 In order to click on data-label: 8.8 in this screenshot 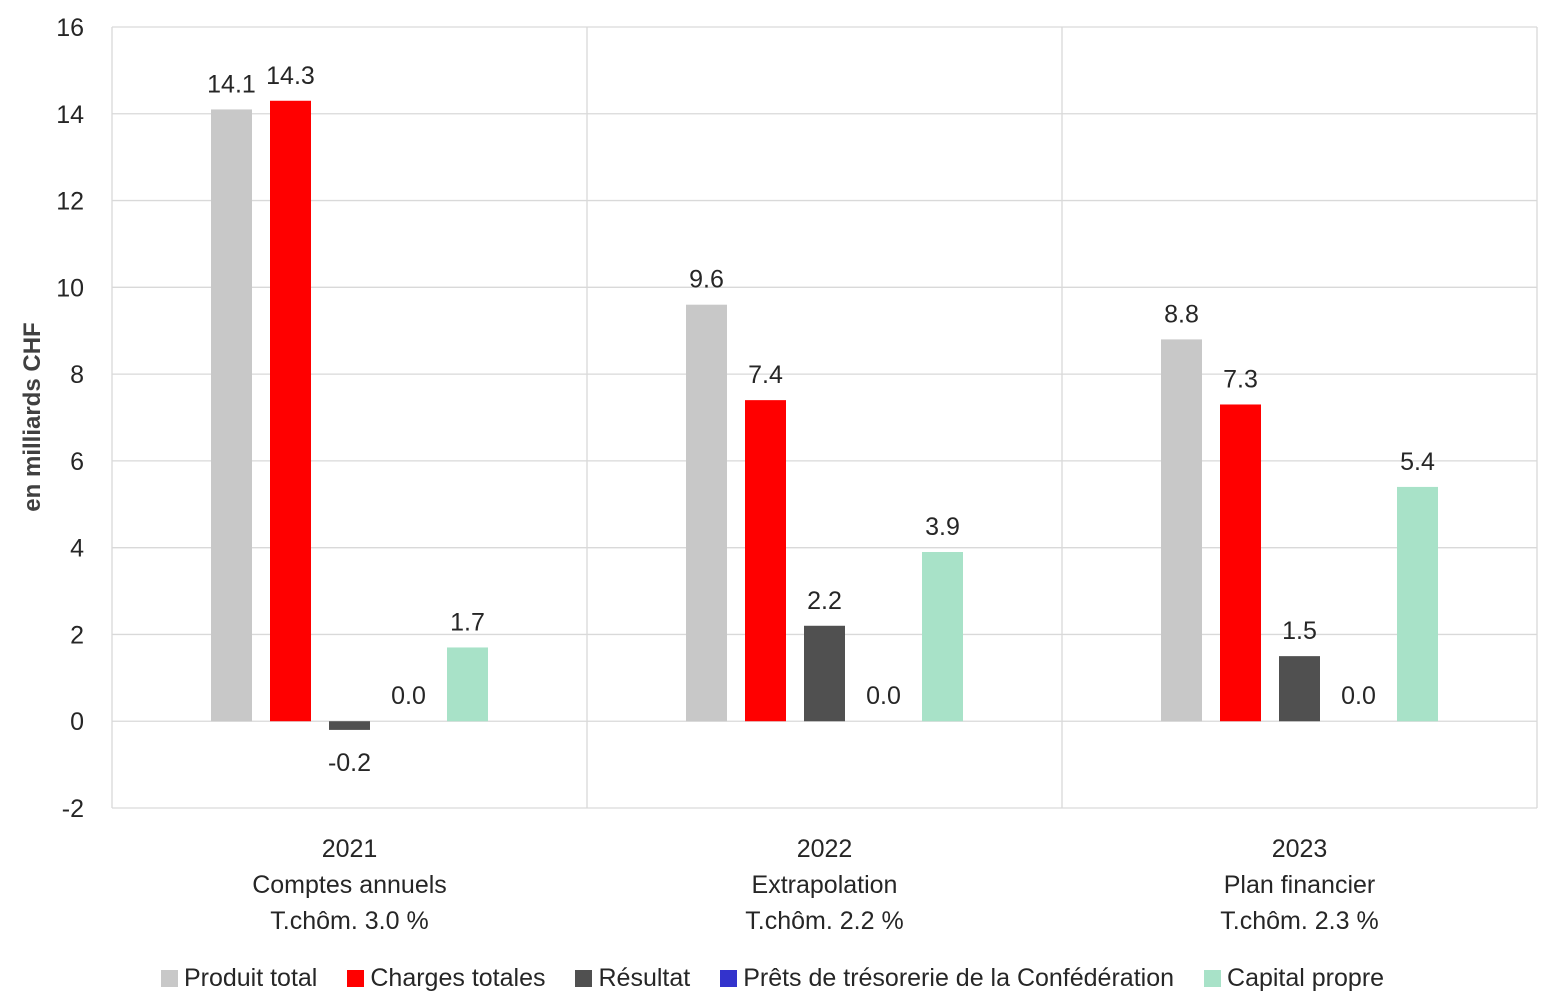, I will do `click(1181, 314)`.